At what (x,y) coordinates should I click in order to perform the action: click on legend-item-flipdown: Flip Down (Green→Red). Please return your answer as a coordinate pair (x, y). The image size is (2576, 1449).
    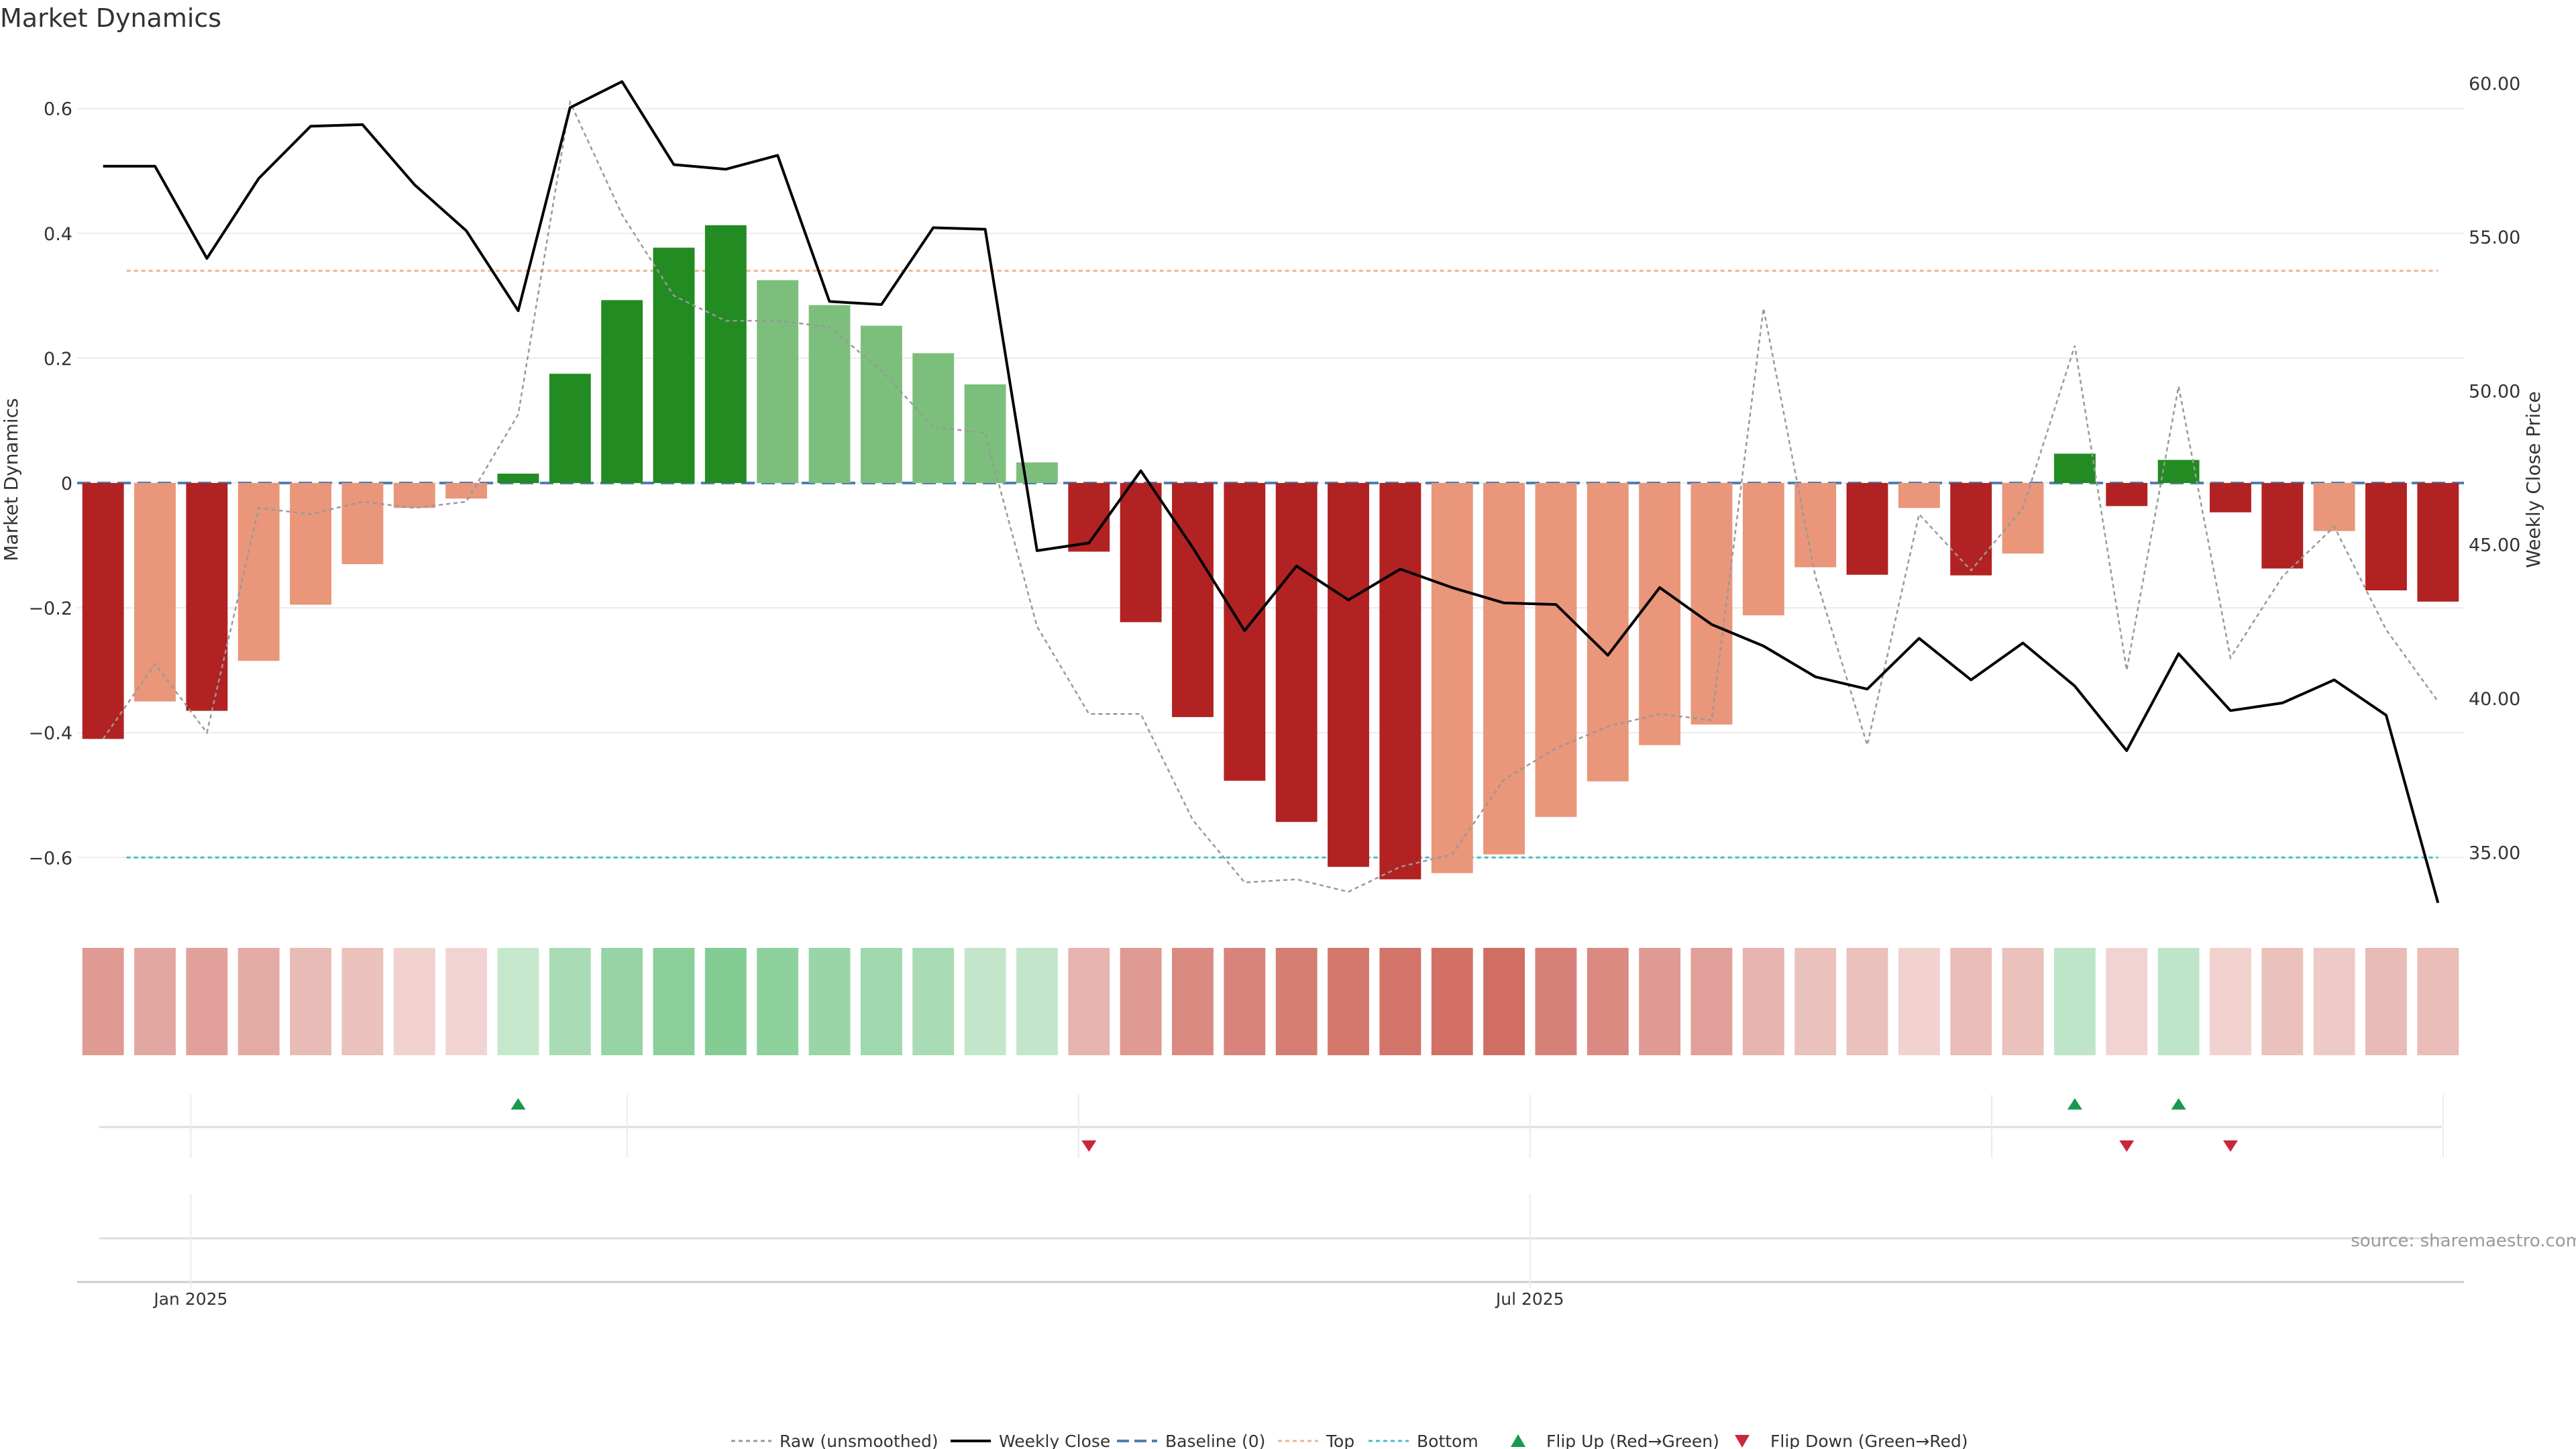
    Looking at the image, I should click on (1851, 1440).